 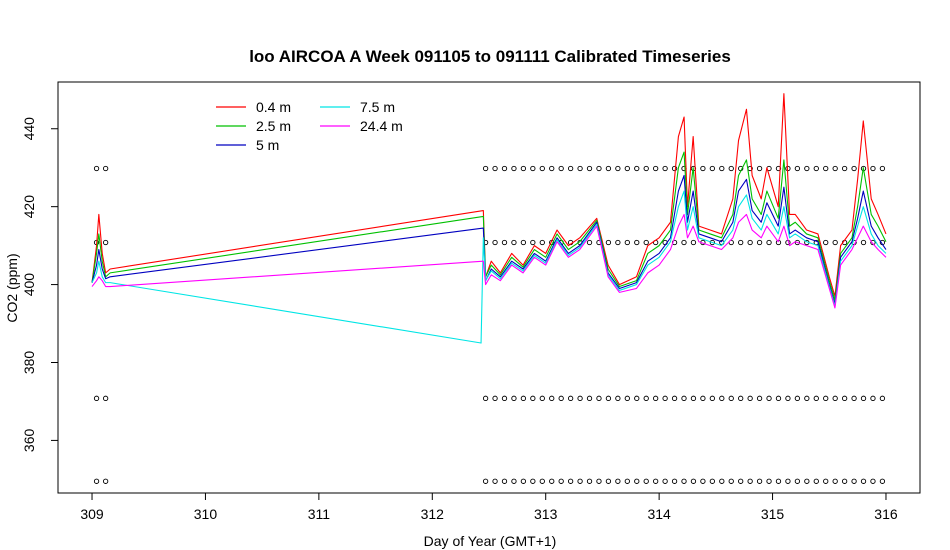 I want to click on x-tick-label: 312, so click(x=433, y=514).